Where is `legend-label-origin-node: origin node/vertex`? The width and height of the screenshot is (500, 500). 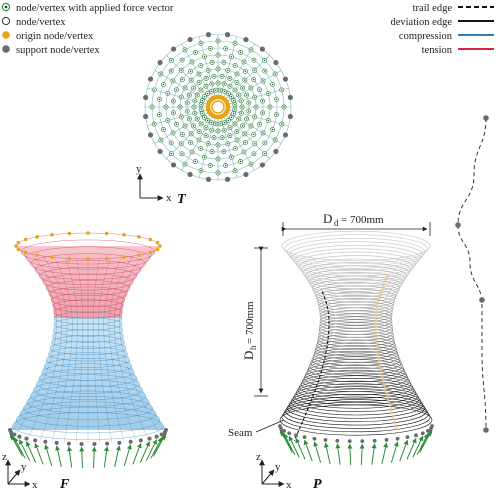 legend-label-origin-node: origin node/vertex is located at coordinates (55, 36).